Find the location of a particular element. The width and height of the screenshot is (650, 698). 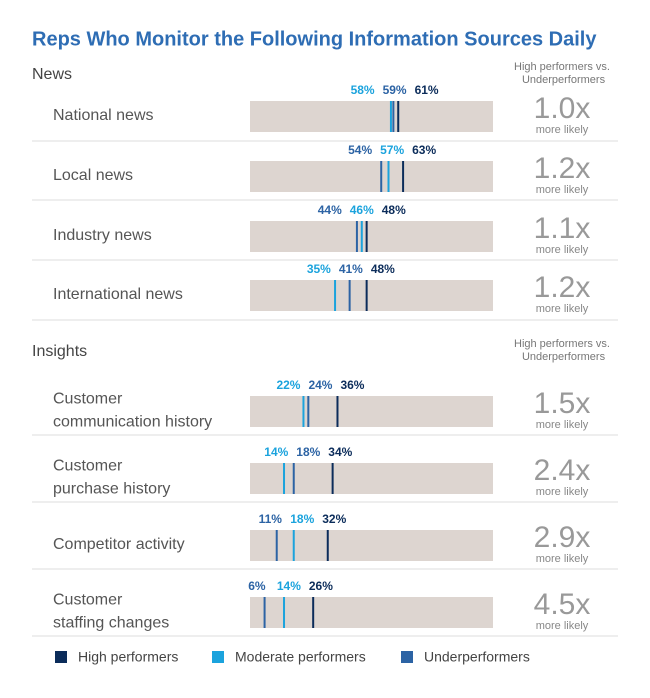

row-label: purchase history is located at coordinates (111, 489).